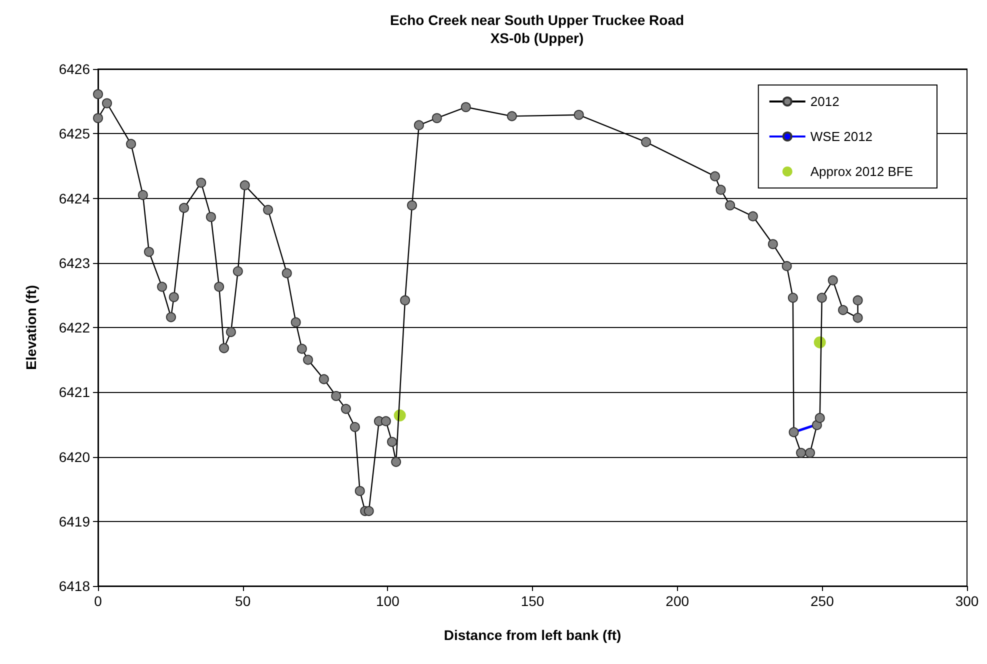 The width and height of the screenshot is (987, 664). Describe the element at coordinates (537, 20) in the screenshot. I see `chart-title: Echo Creek near South Upper Truckee Road` at that location.